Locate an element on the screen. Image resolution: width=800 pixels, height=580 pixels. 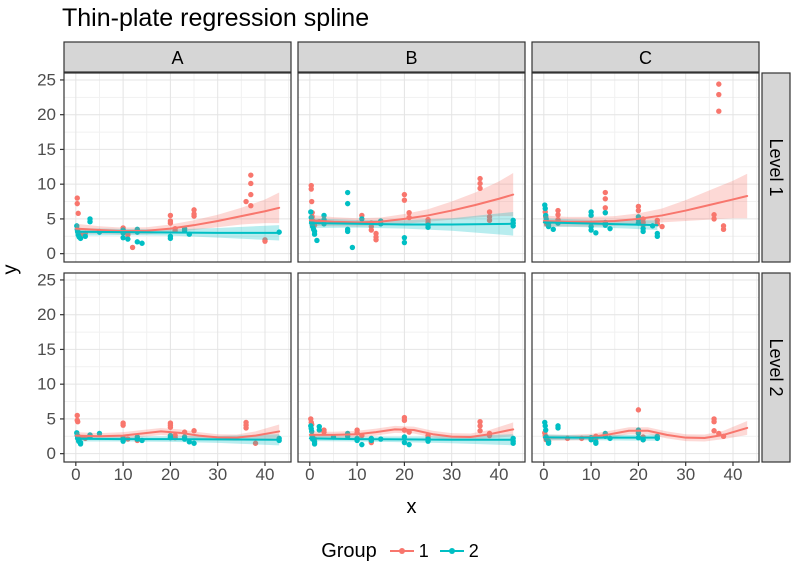
y-axis-title: y is located at coordinates (11, 269).